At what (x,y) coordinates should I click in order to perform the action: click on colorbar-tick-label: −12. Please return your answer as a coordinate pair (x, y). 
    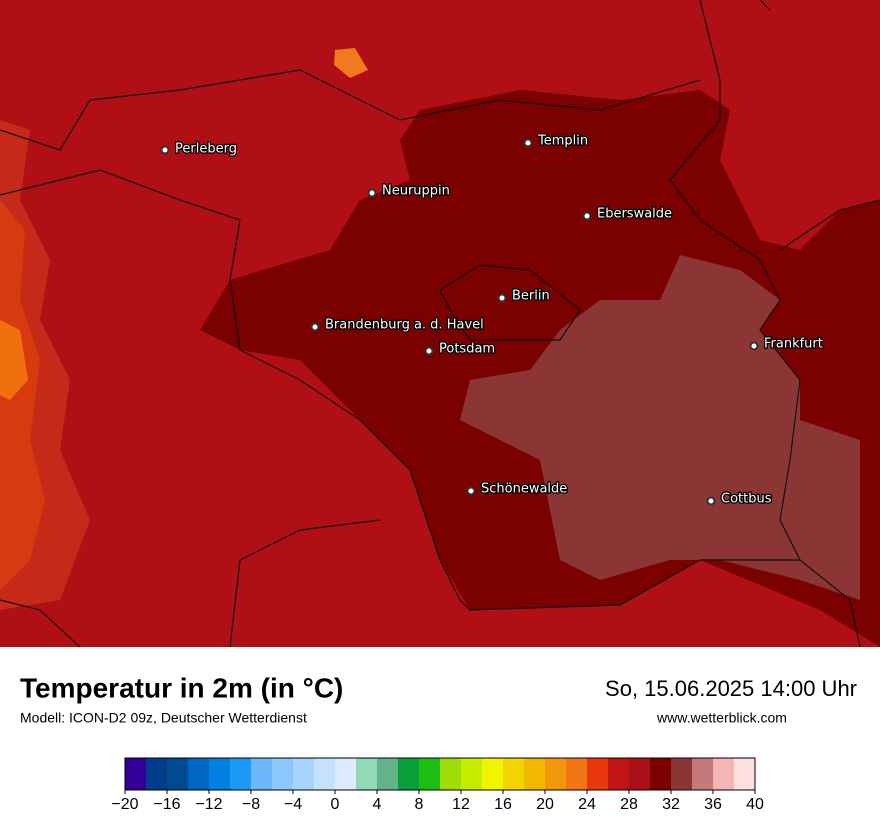
    Looking at the image, I should click on (208, 804).